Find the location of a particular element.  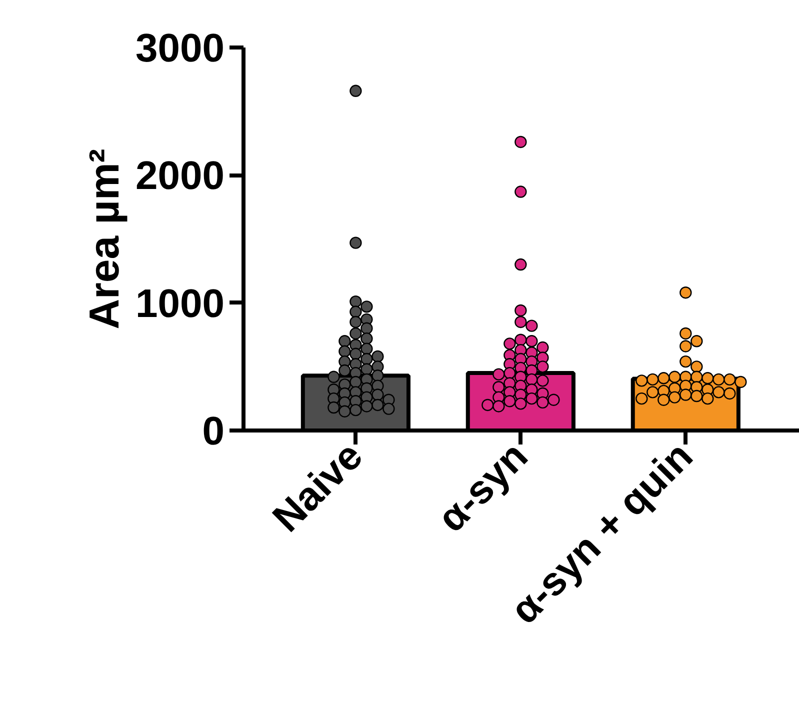

y-tick-label: 2000 is located at coordinates (180, 176).